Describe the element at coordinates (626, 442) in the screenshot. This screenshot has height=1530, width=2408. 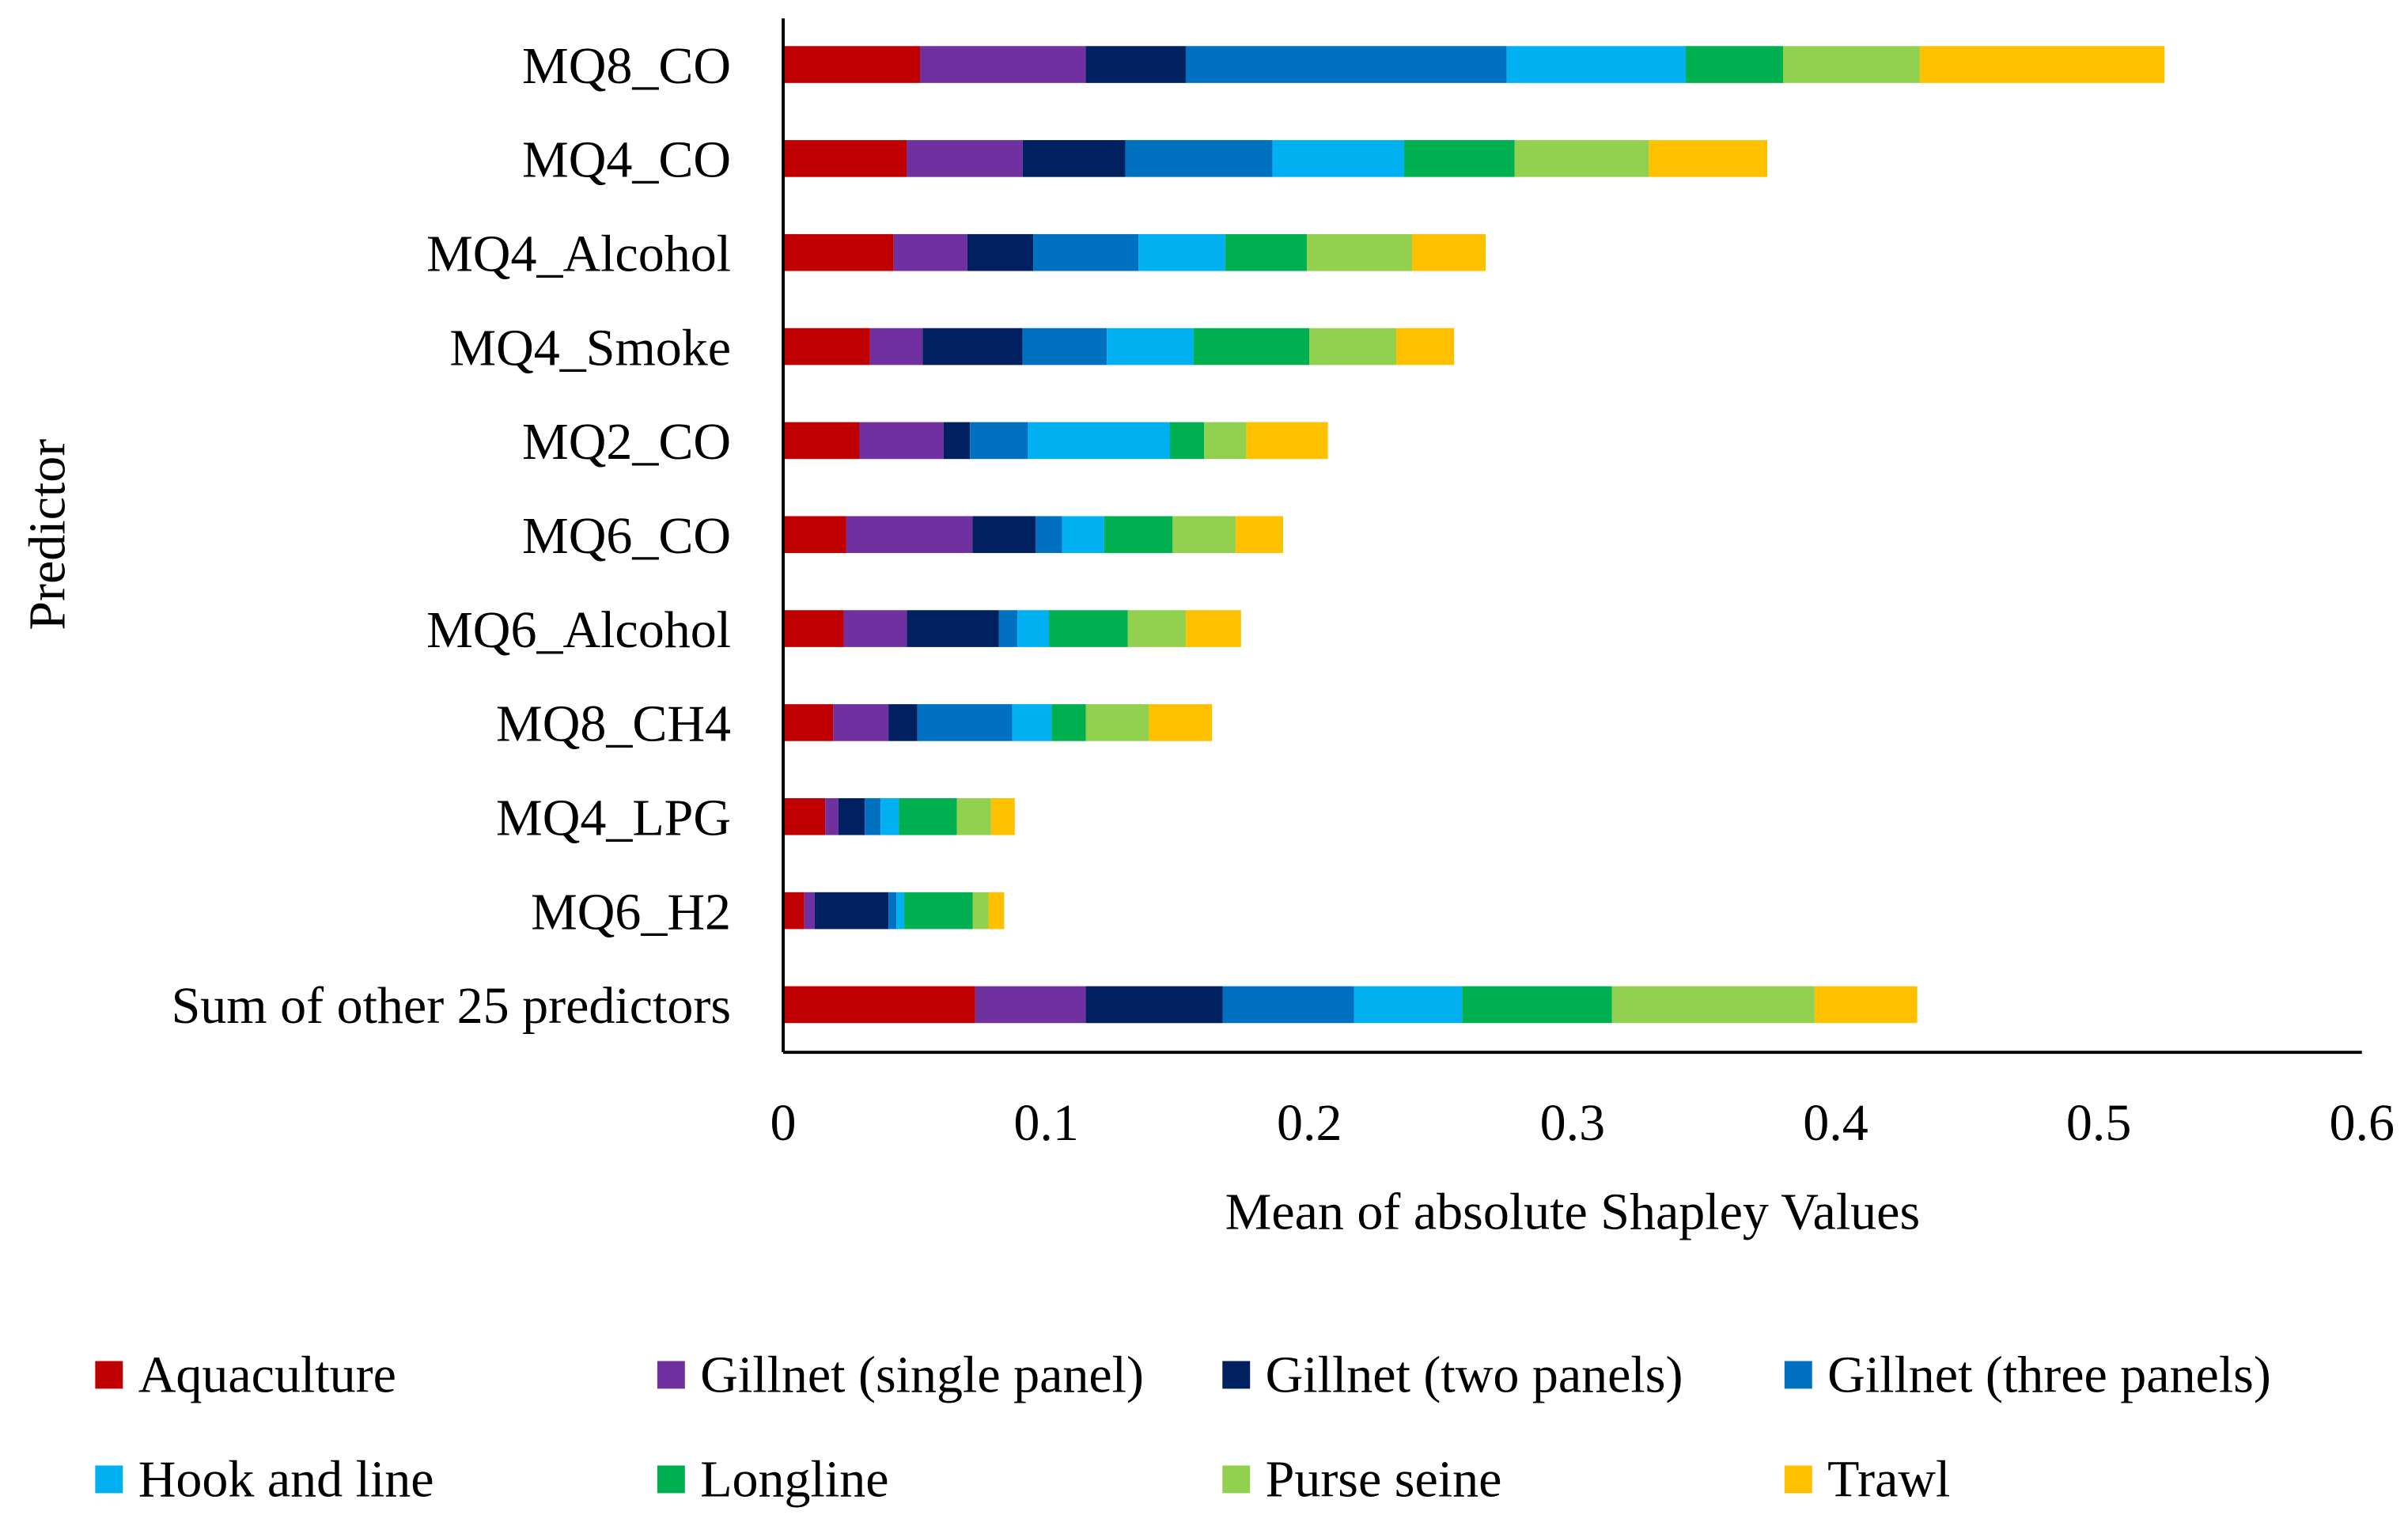
I see `category-label: MQ2_CO` at that location.